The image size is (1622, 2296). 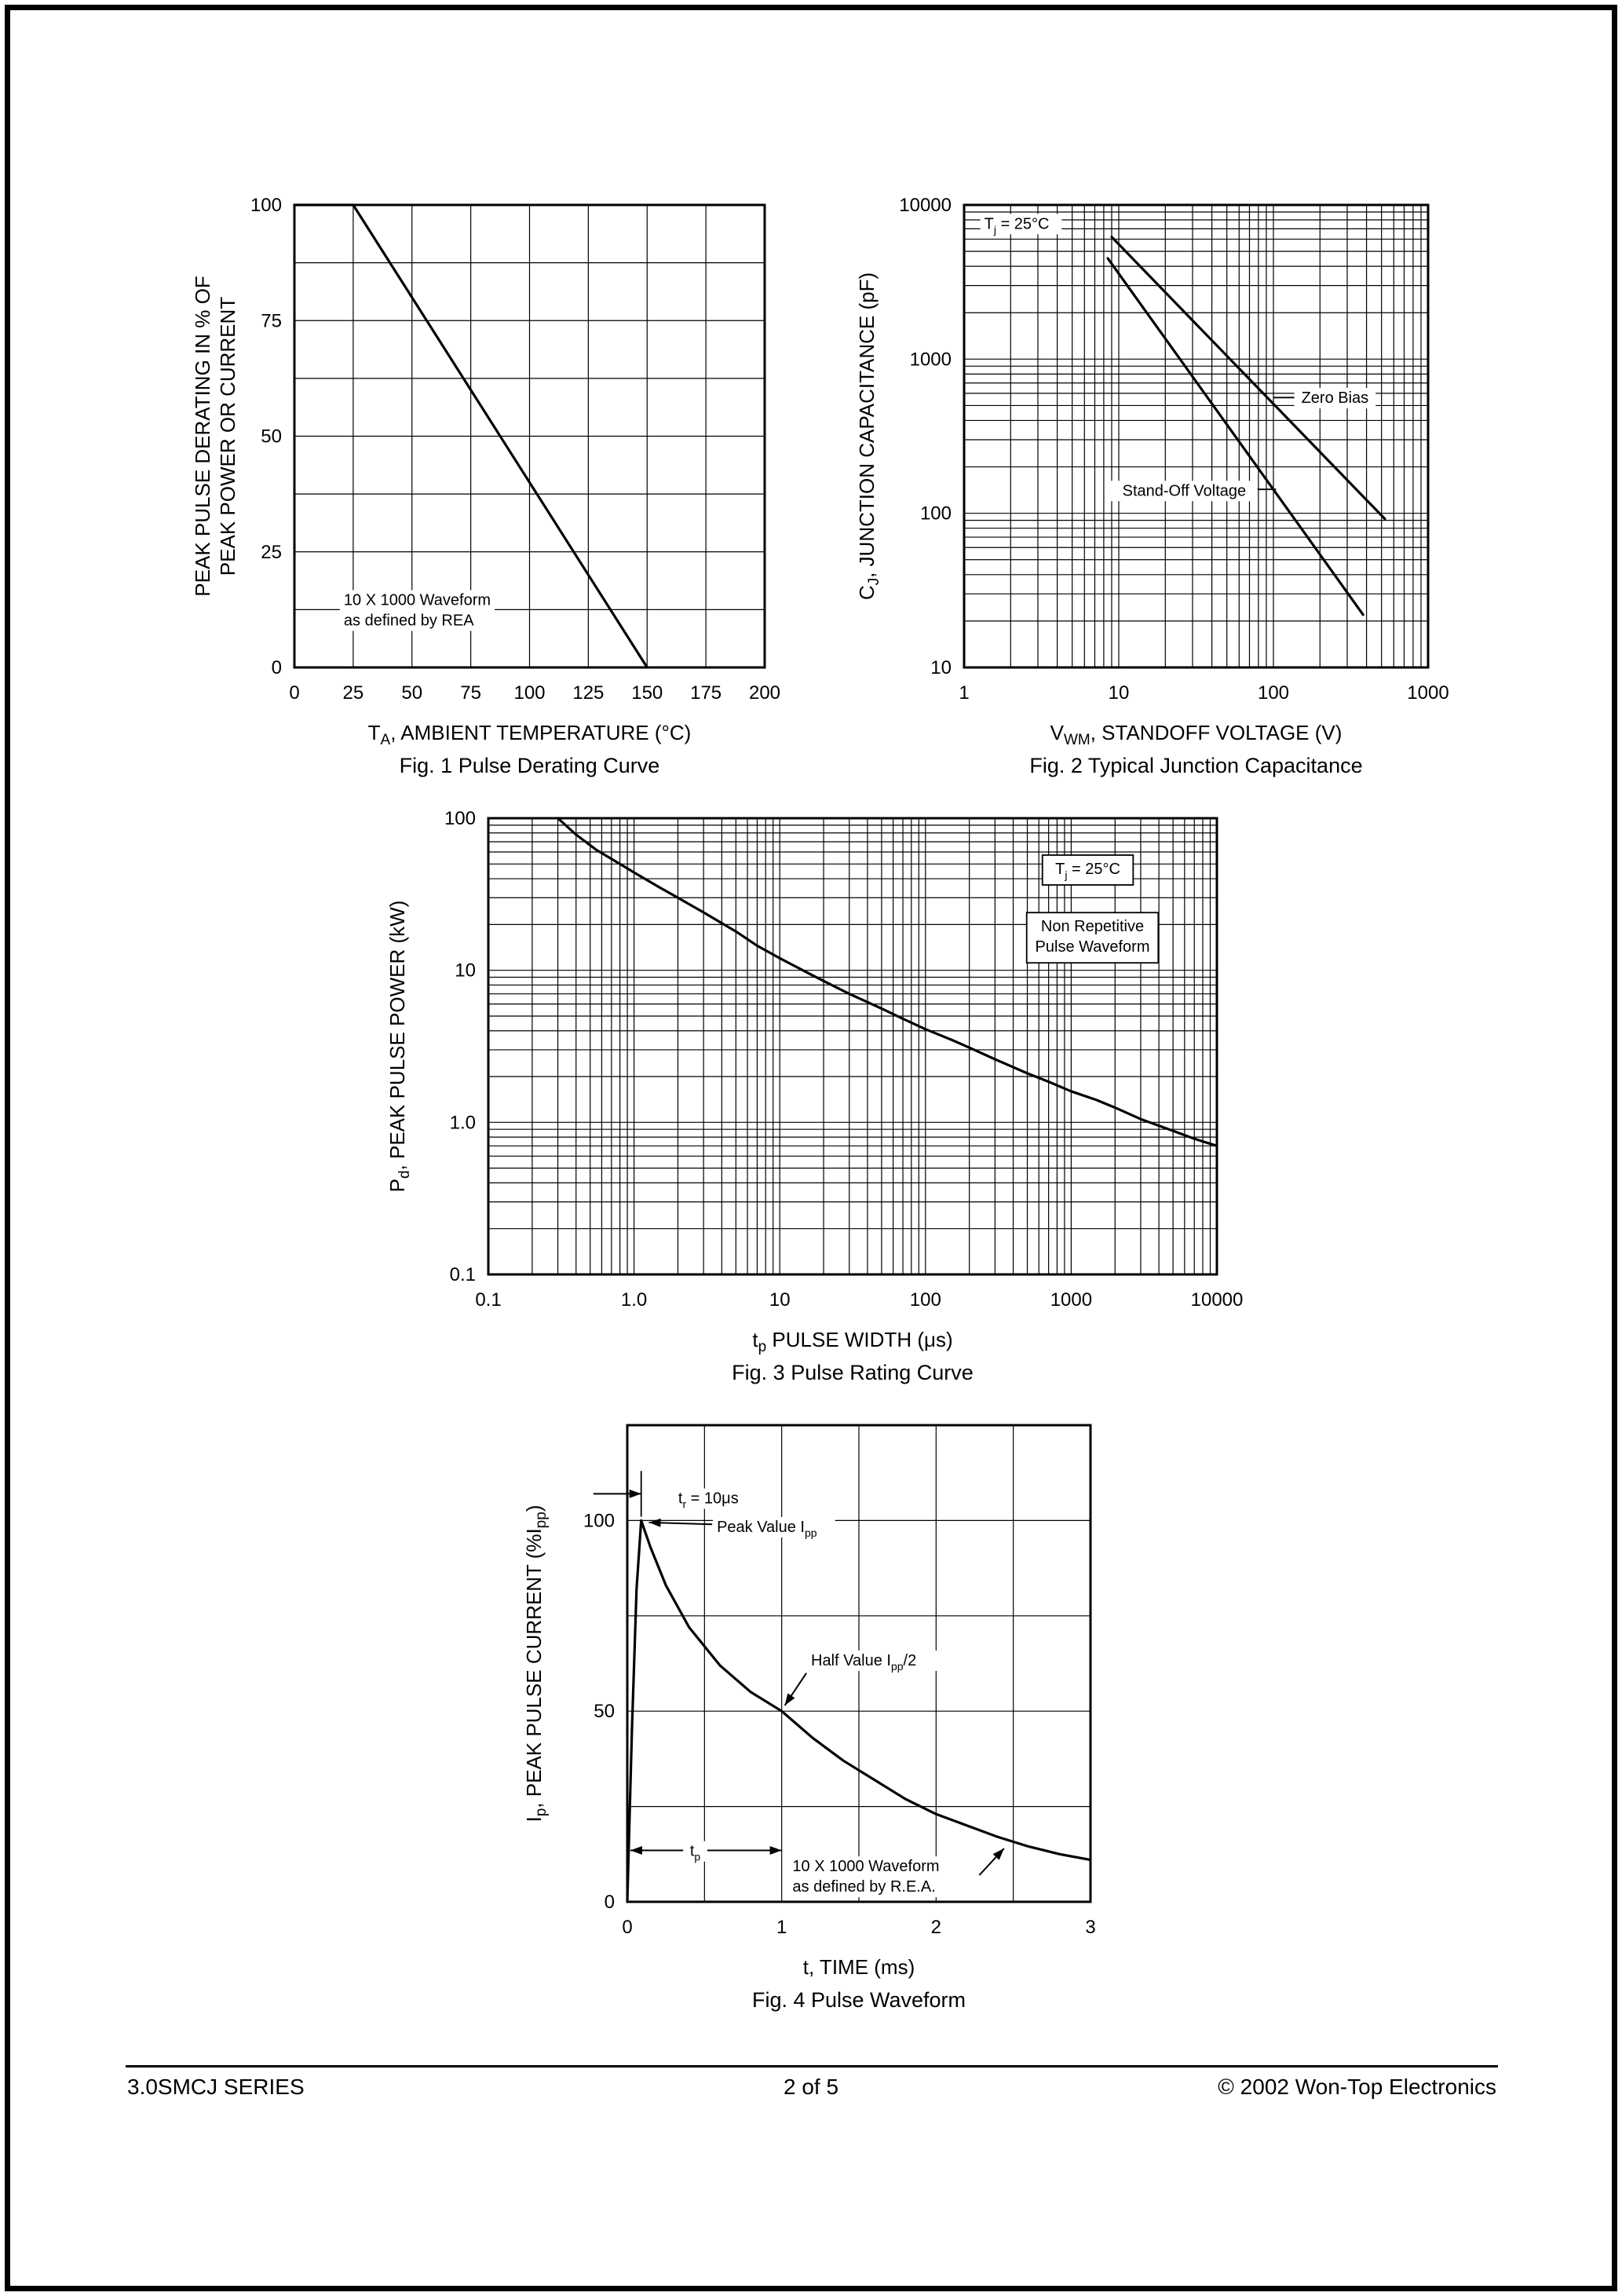 What do you see at coordinates (1092, 927) in the screenshot?
I see `svg-text: Non Repetitive` at bounding box center [1092, 927].